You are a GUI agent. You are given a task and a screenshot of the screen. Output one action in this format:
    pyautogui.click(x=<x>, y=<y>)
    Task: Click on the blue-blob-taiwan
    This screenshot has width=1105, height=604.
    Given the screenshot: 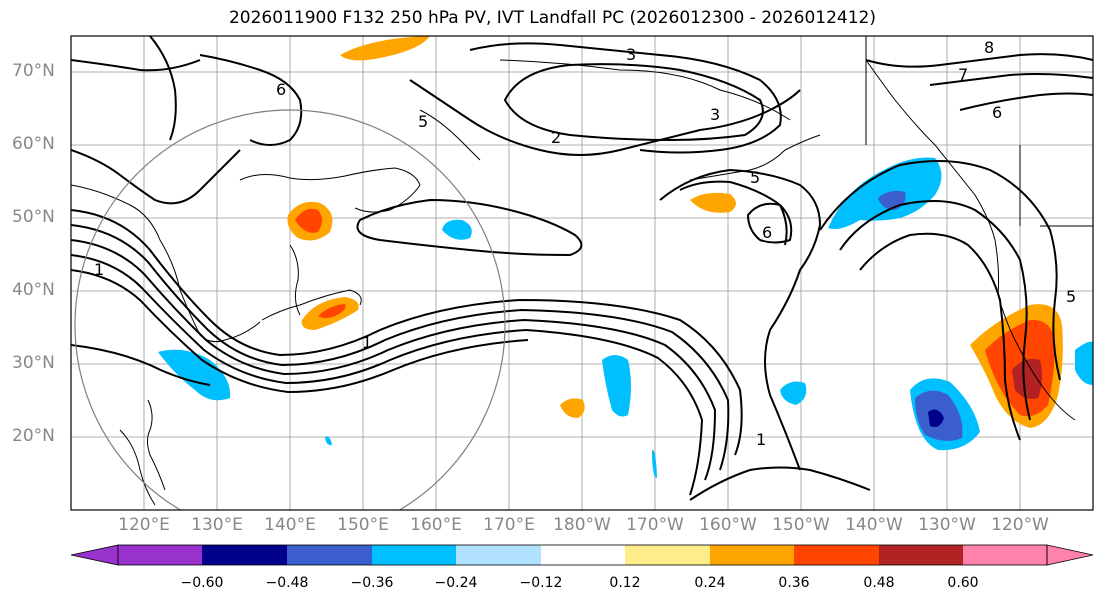 What is the action you would take?
    pyautogui.click(x=194, y=375)
    